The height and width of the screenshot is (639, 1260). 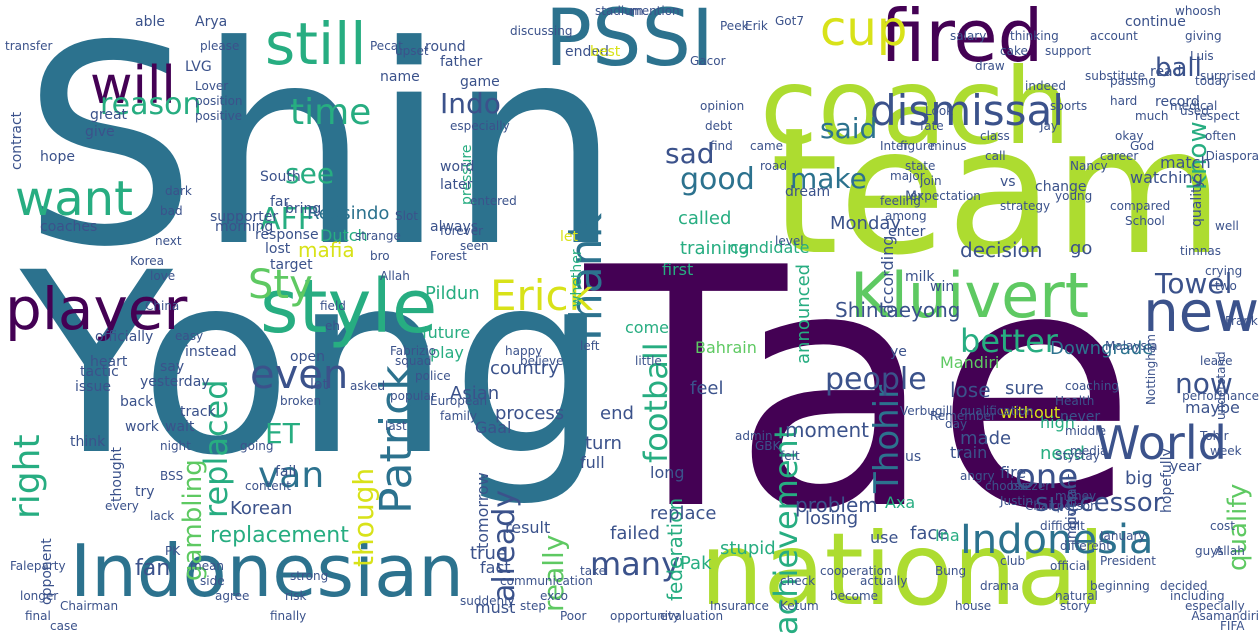 I want to click on cloud-word: happy, so click(x=524, y=351).